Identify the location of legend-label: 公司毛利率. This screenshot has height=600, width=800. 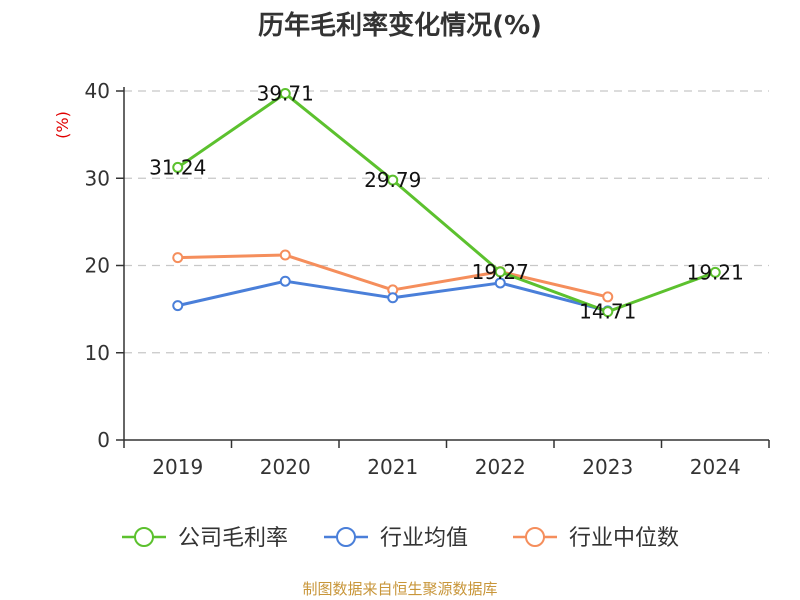
(233, 538).